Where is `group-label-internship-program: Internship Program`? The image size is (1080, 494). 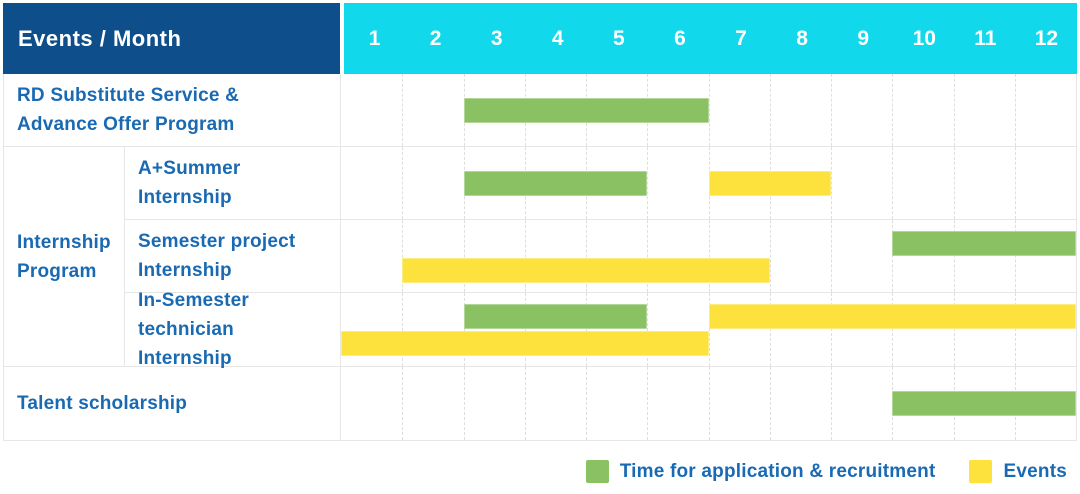
group-label-internship-program: Internship Program is located at coordinates (64, 256).